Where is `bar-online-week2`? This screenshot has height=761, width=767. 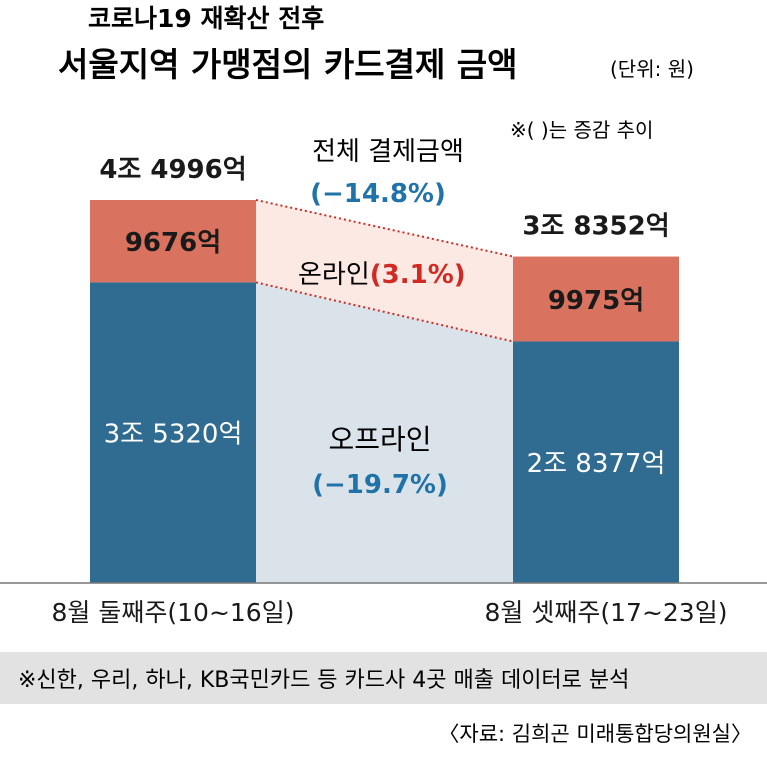
bar-online-week2 is located at coordinates (173, 241).